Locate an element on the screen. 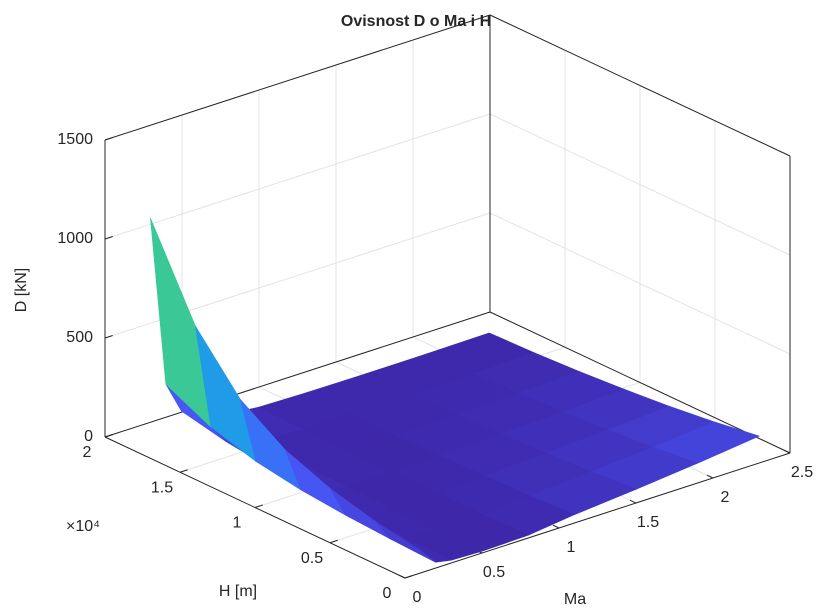  x-tick-label: 0.5 is located at coordinates (494, 572).